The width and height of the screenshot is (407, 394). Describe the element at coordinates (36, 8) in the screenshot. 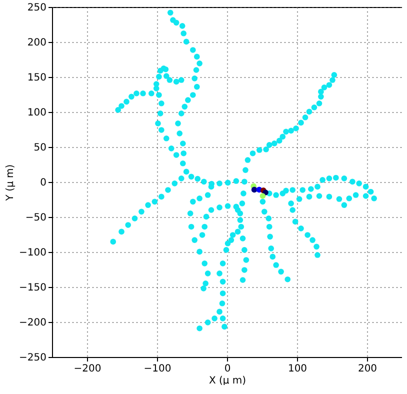

I see `y-tick-label: 250` at that location.